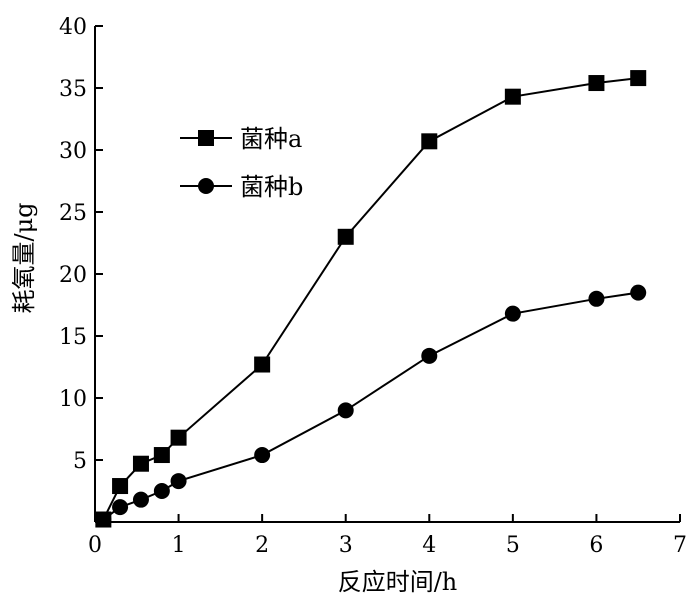 Image resolution: width=700 pixels, height=601 pixels. Describe the element at coordinates (73, 151) in the screenshot. I see `y-tick-label: 30` at that location.